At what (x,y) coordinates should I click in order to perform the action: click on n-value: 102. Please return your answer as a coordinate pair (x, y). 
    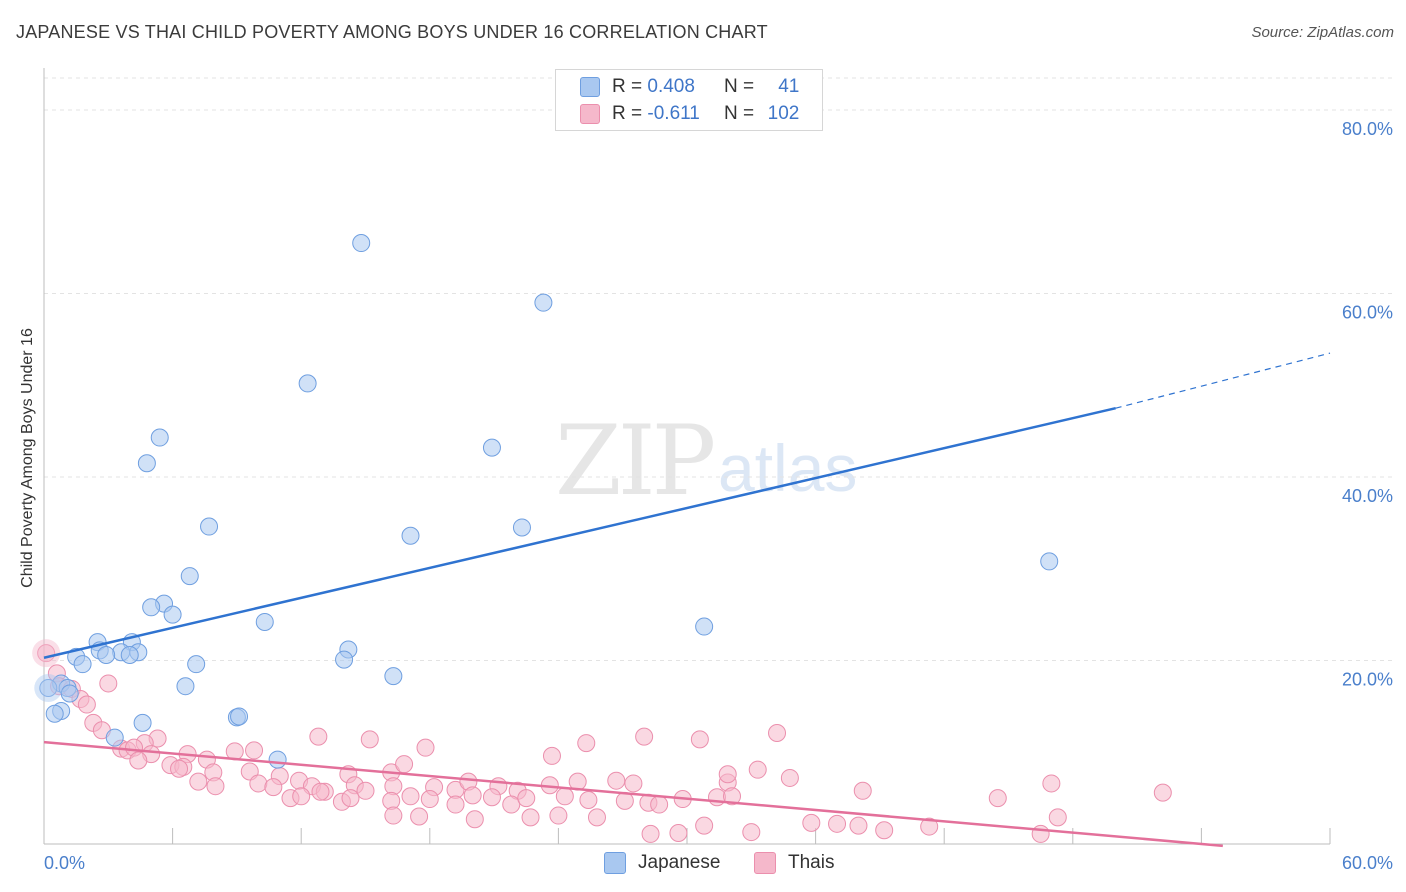
    Looking at the image, I should click on (783, 113).